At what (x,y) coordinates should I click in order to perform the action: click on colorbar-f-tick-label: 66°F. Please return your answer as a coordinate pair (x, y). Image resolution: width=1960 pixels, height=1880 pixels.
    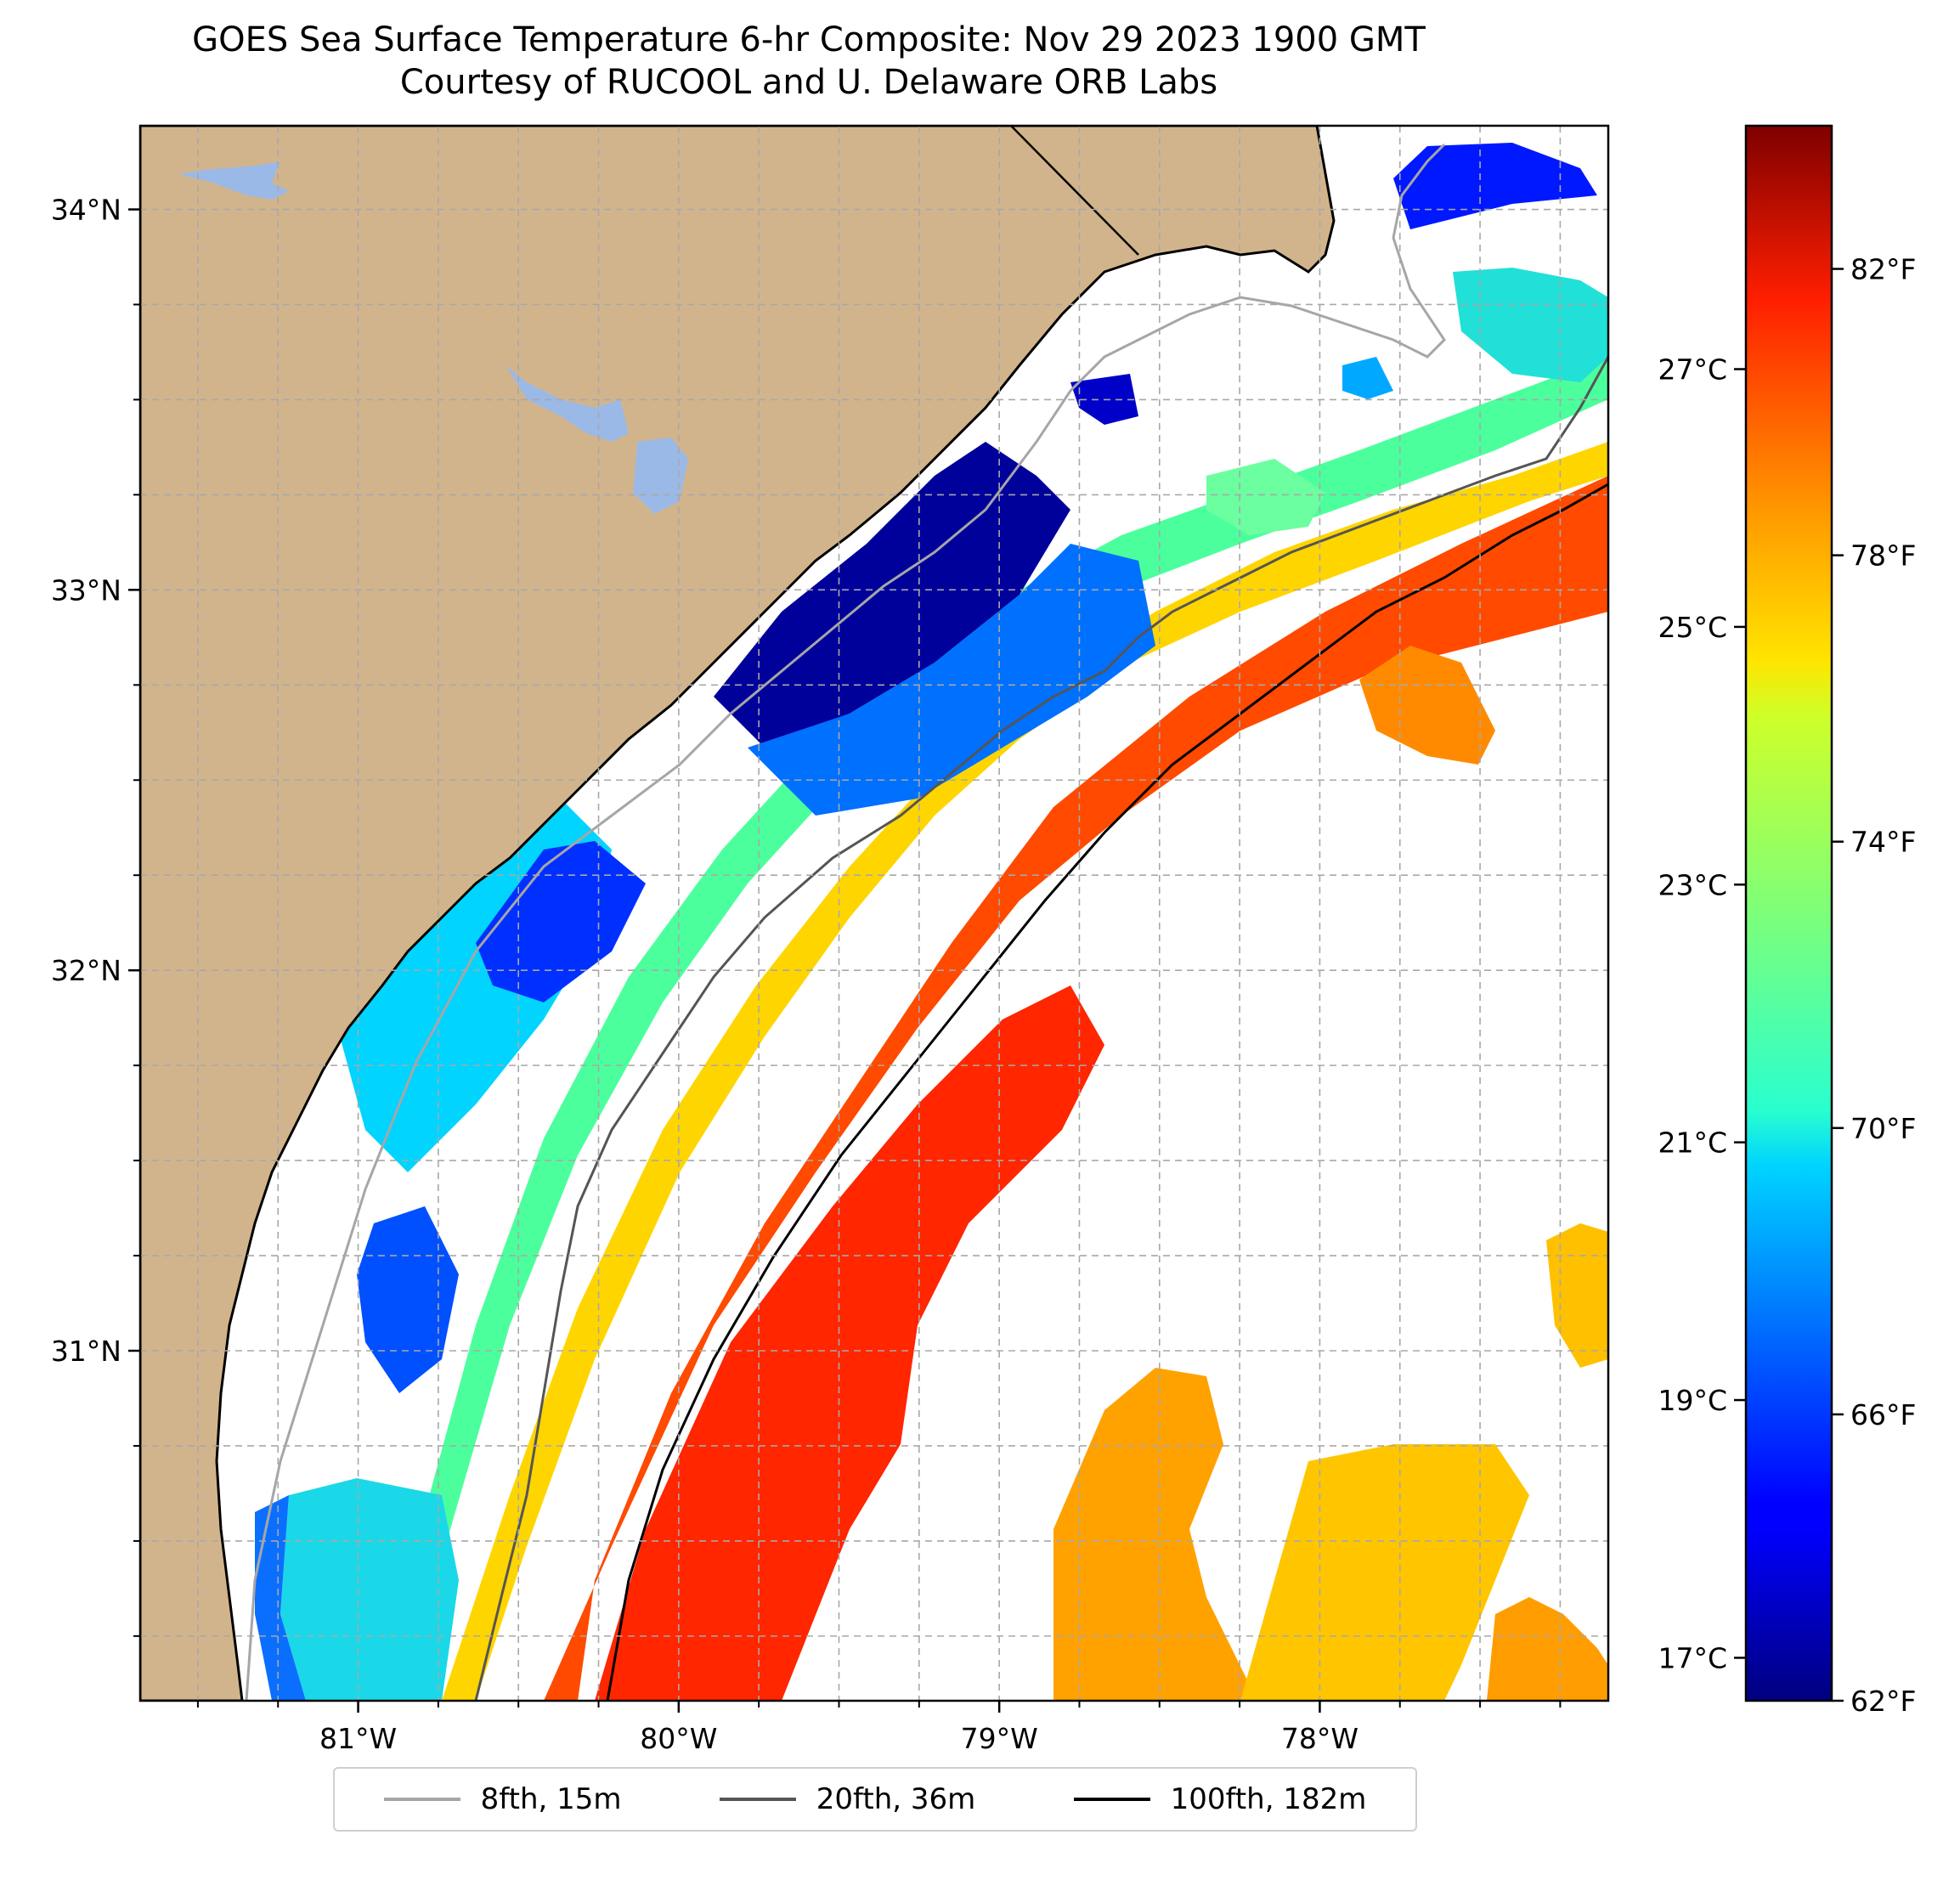
    Looking at the image, I should click on (1883, 1414).